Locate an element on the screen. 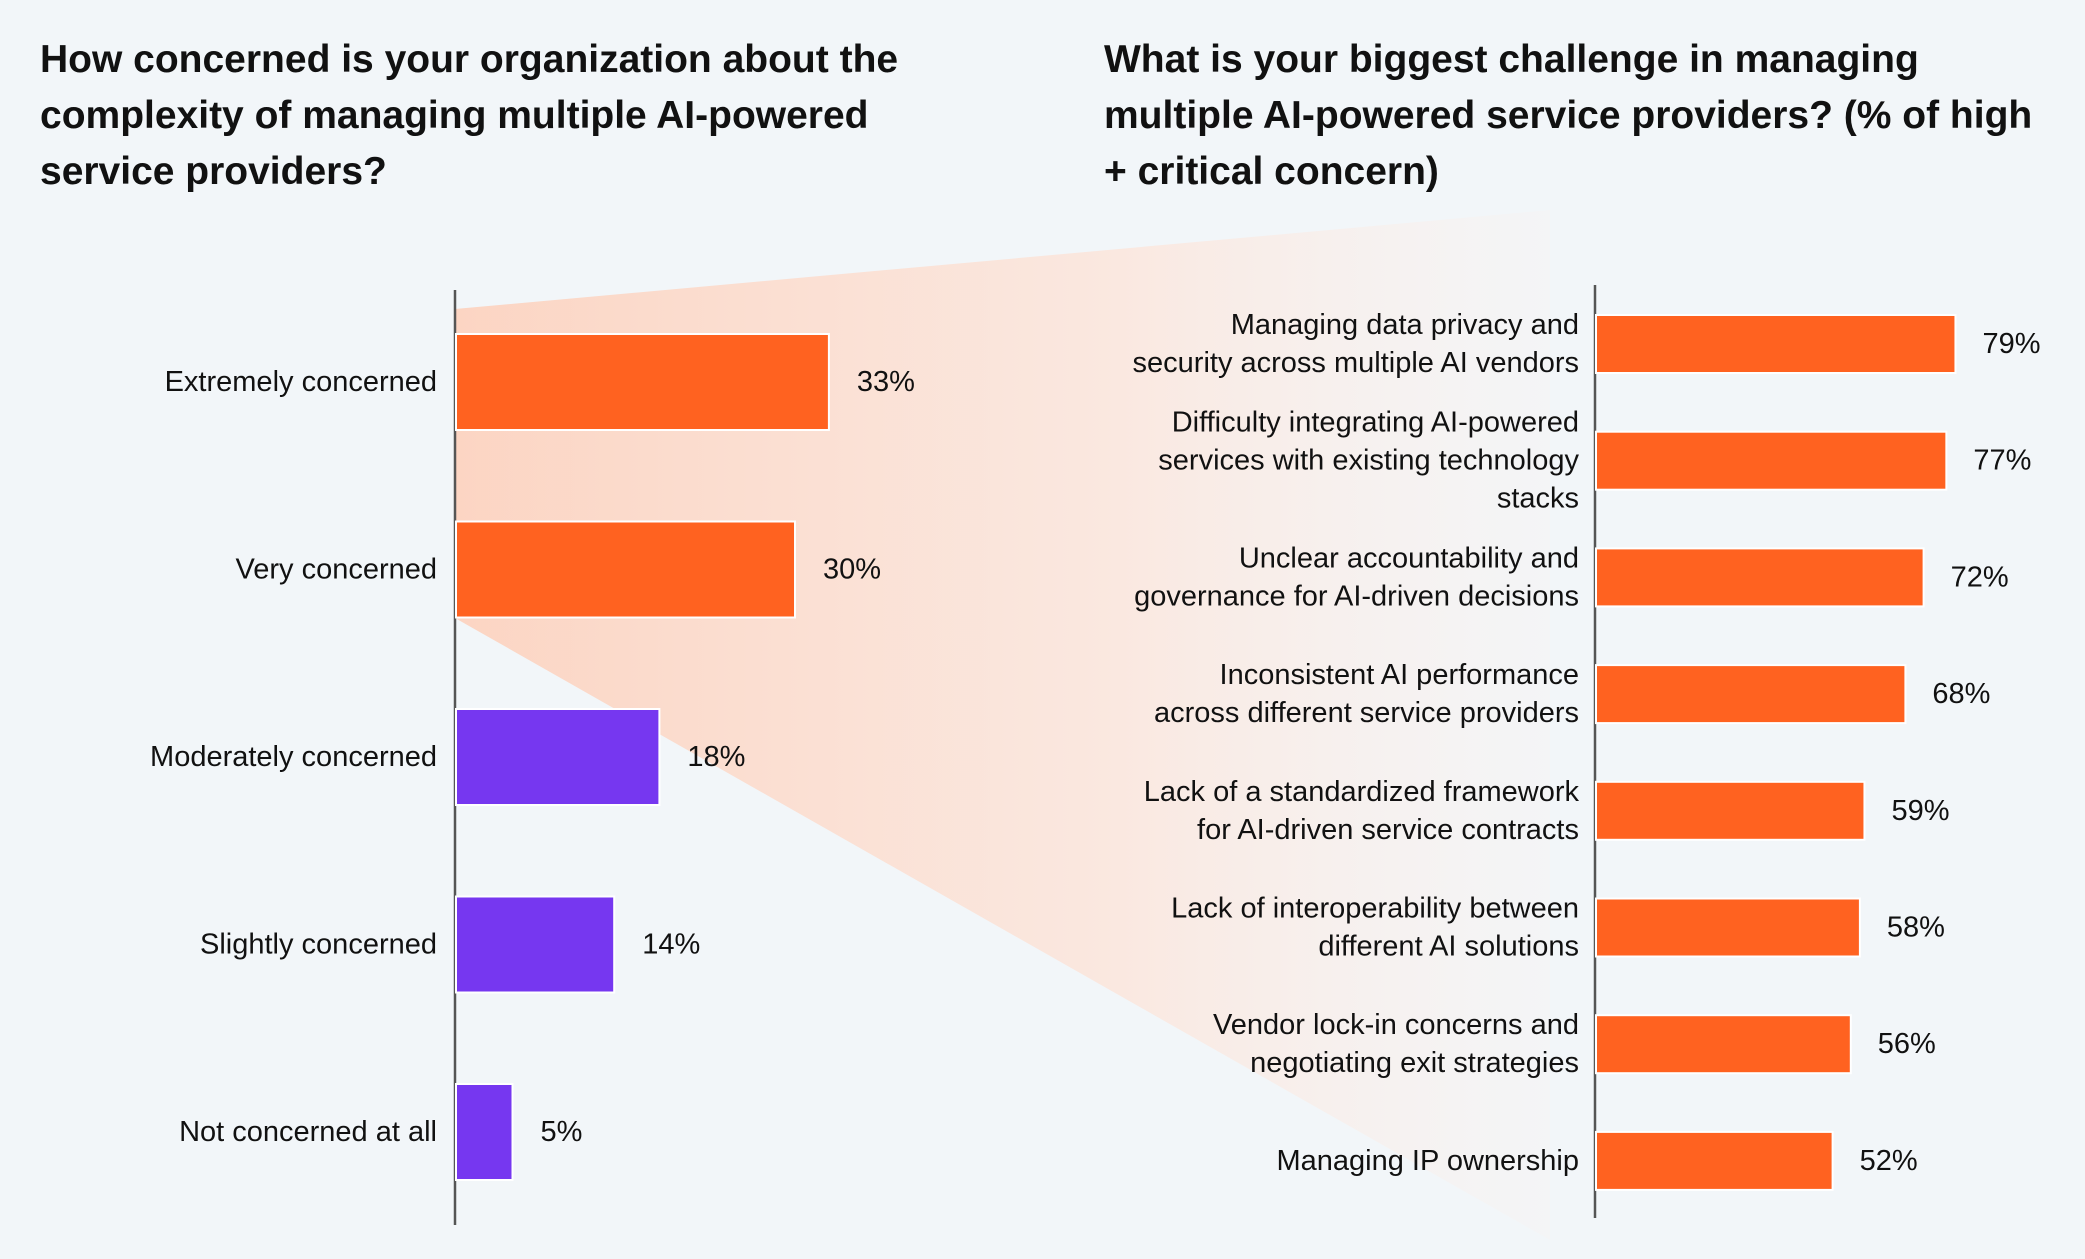 The image size is (2085, 1259). left-value-label: 30% is located at coordinates (852, 570).